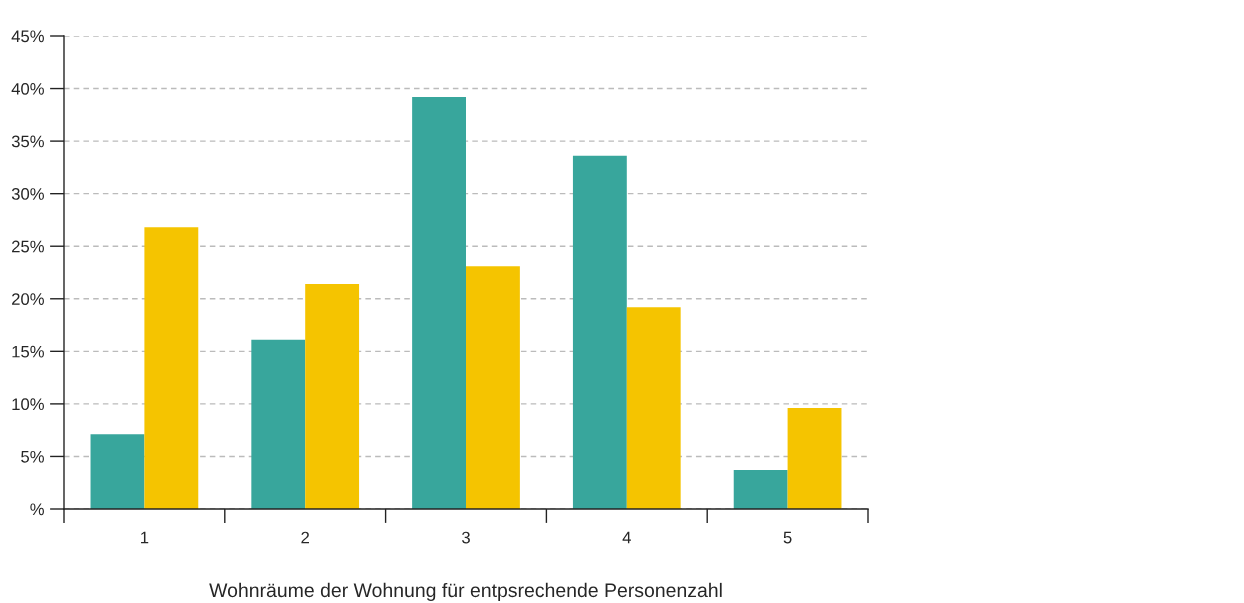 The width and height of the screenshot is (1244, 603). Describe the element at coordinates (28, 246) in the screenshot. I see `y-tick-label: 25%` at that location.